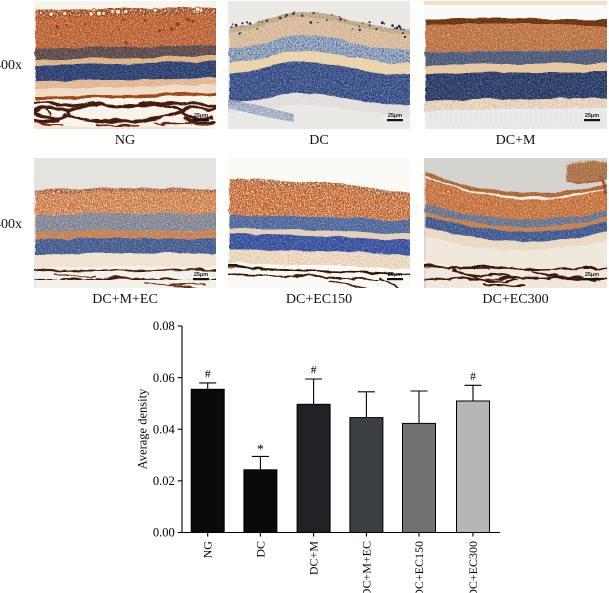  What do you see at coordinates (473, 567) in the screenshot?
I see `svg-text: DC+EC300` at bounding box center [473, 567].